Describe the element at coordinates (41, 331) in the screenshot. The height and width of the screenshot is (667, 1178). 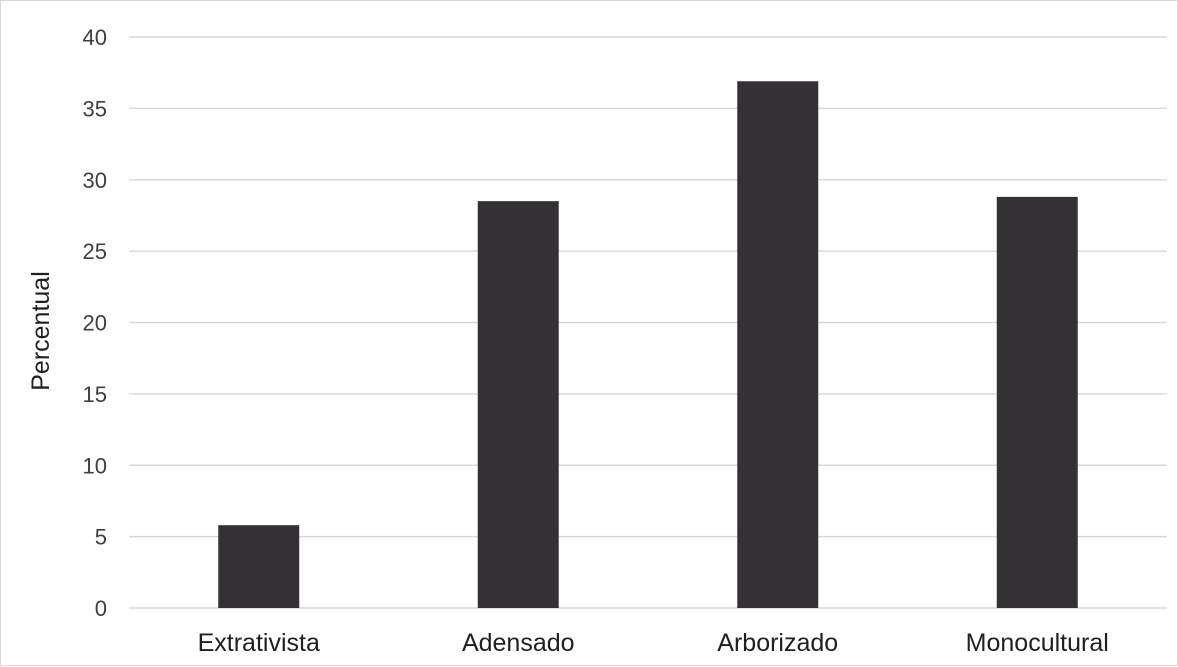
I see `y-axis-title: Percentual` at that location.